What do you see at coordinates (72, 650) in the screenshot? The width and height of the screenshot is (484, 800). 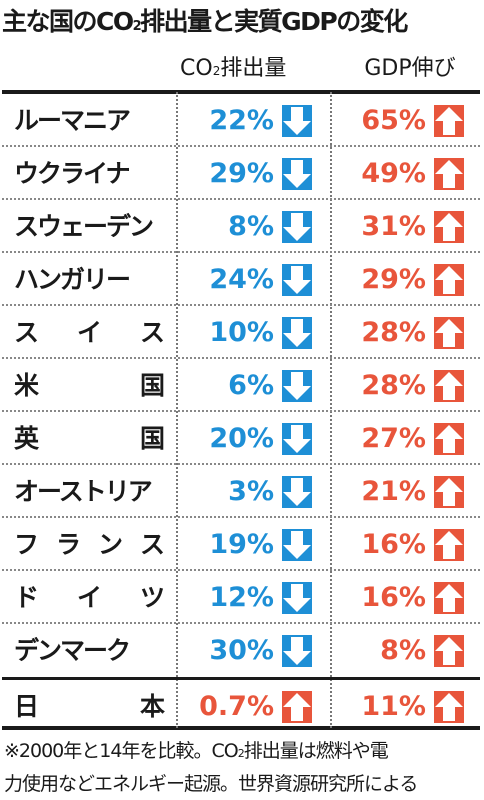 I see `country-label: デンマーク` at bounding box center [72, 650].